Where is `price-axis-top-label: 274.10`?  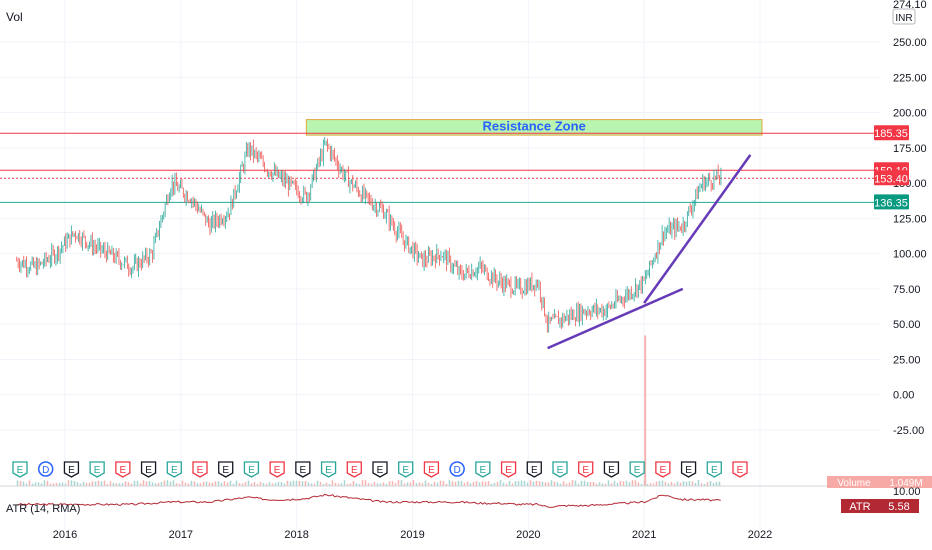 price-axis-top-label: 274.10 is located at coordinates (910, 5).